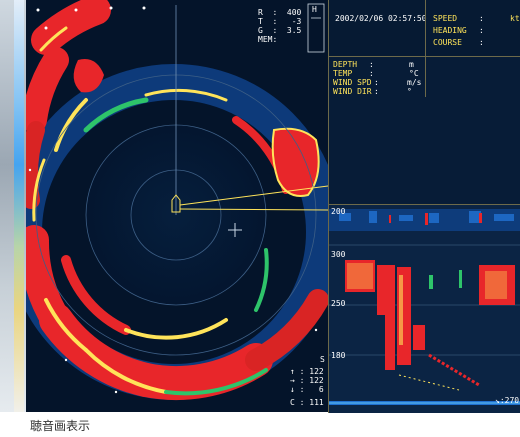 The image size is (520, 437). What do you see at coordinates (260, 12) in the screenshot?
I see `range-label: R` at bounding box center [260, 12].